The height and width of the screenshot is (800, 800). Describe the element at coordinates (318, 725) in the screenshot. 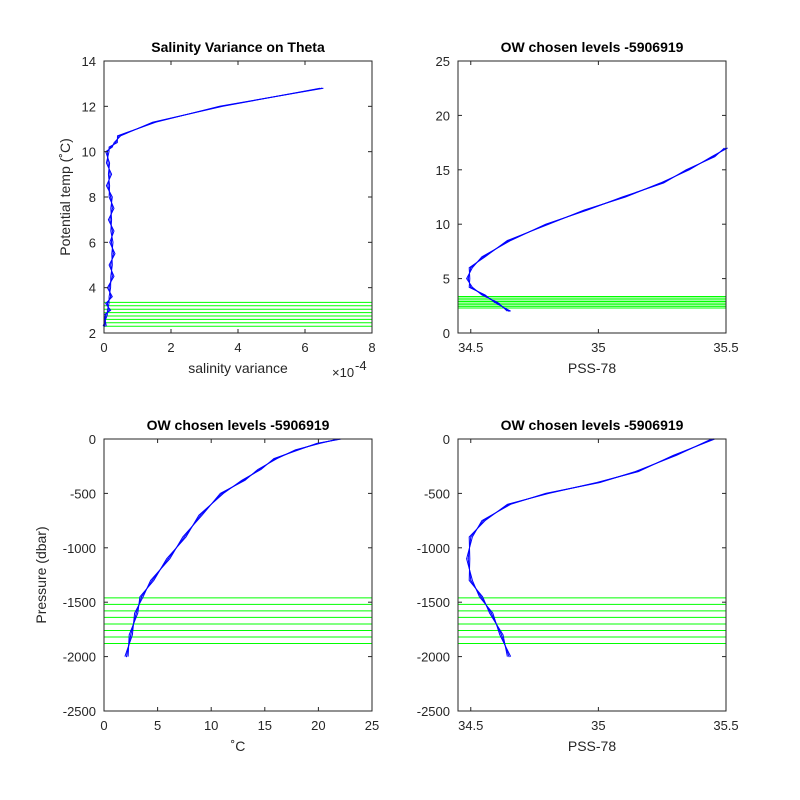

I see `x-tick-label: 20` at that location.